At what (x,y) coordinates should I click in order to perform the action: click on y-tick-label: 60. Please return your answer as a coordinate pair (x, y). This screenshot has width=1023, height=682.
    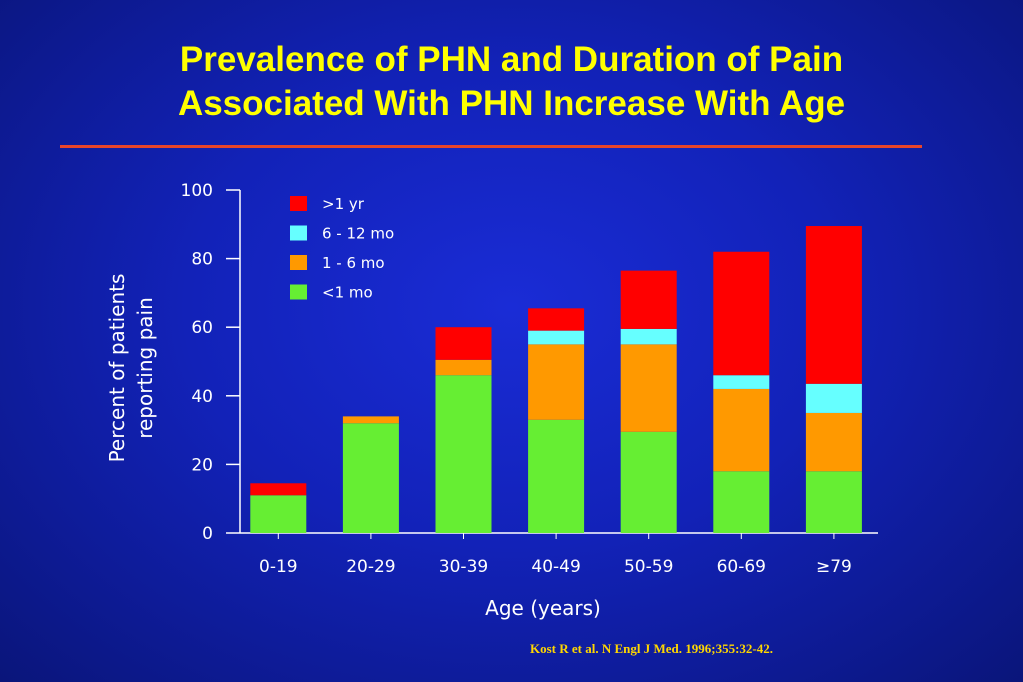
    Looking at the image, I should click on (202, 328).